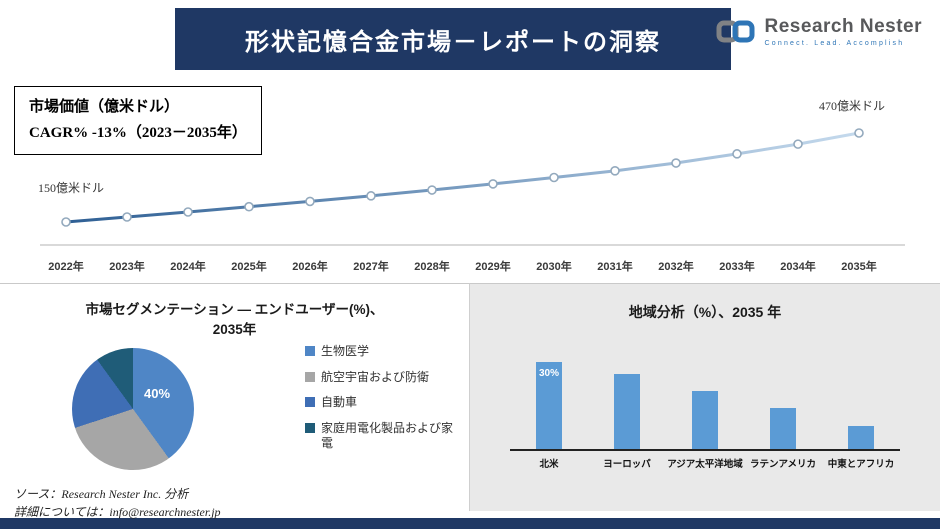 The image size is (940, 529). What do you see at coordinates (66, 267) in the screenshot?
I see `x-axis-label: 2022年` at bounding box center [66, 267].